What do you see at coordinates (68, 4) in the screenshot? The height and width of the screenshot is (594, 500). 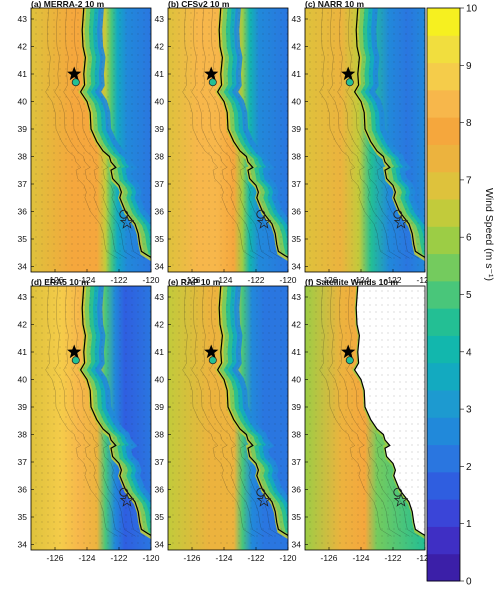 I see `panel-title: (a) MERRA-2 10 m` at bounding box center [68, 4].